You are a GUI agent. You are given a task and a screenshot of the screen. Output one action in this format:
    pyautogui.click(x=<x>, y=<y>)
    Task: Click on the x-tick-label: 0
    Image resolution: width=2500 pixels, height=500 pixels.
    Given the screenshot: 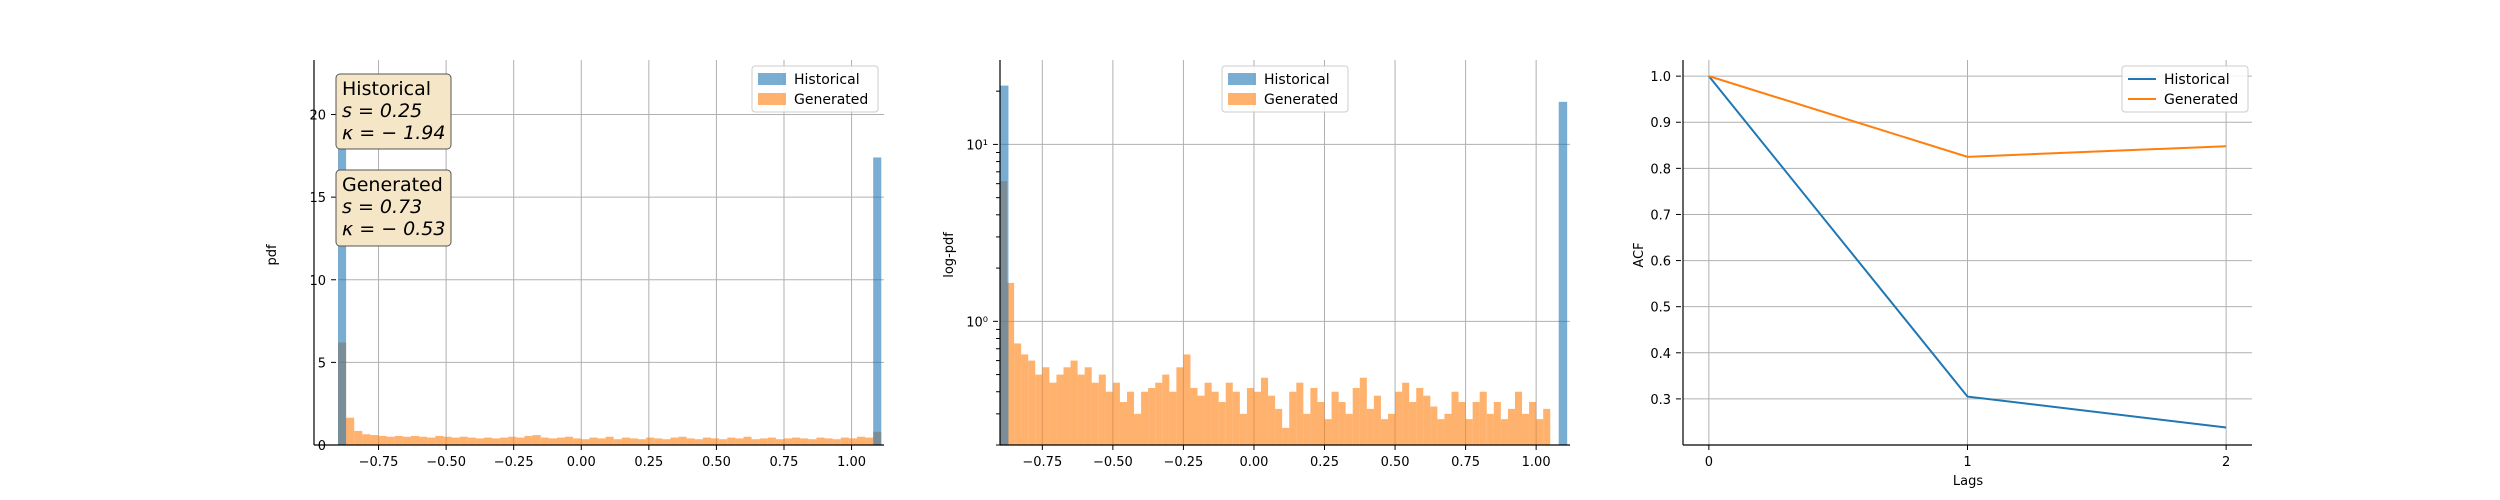 What is the action you would take?
    pyautogui.click(x=1709, y=462)
    